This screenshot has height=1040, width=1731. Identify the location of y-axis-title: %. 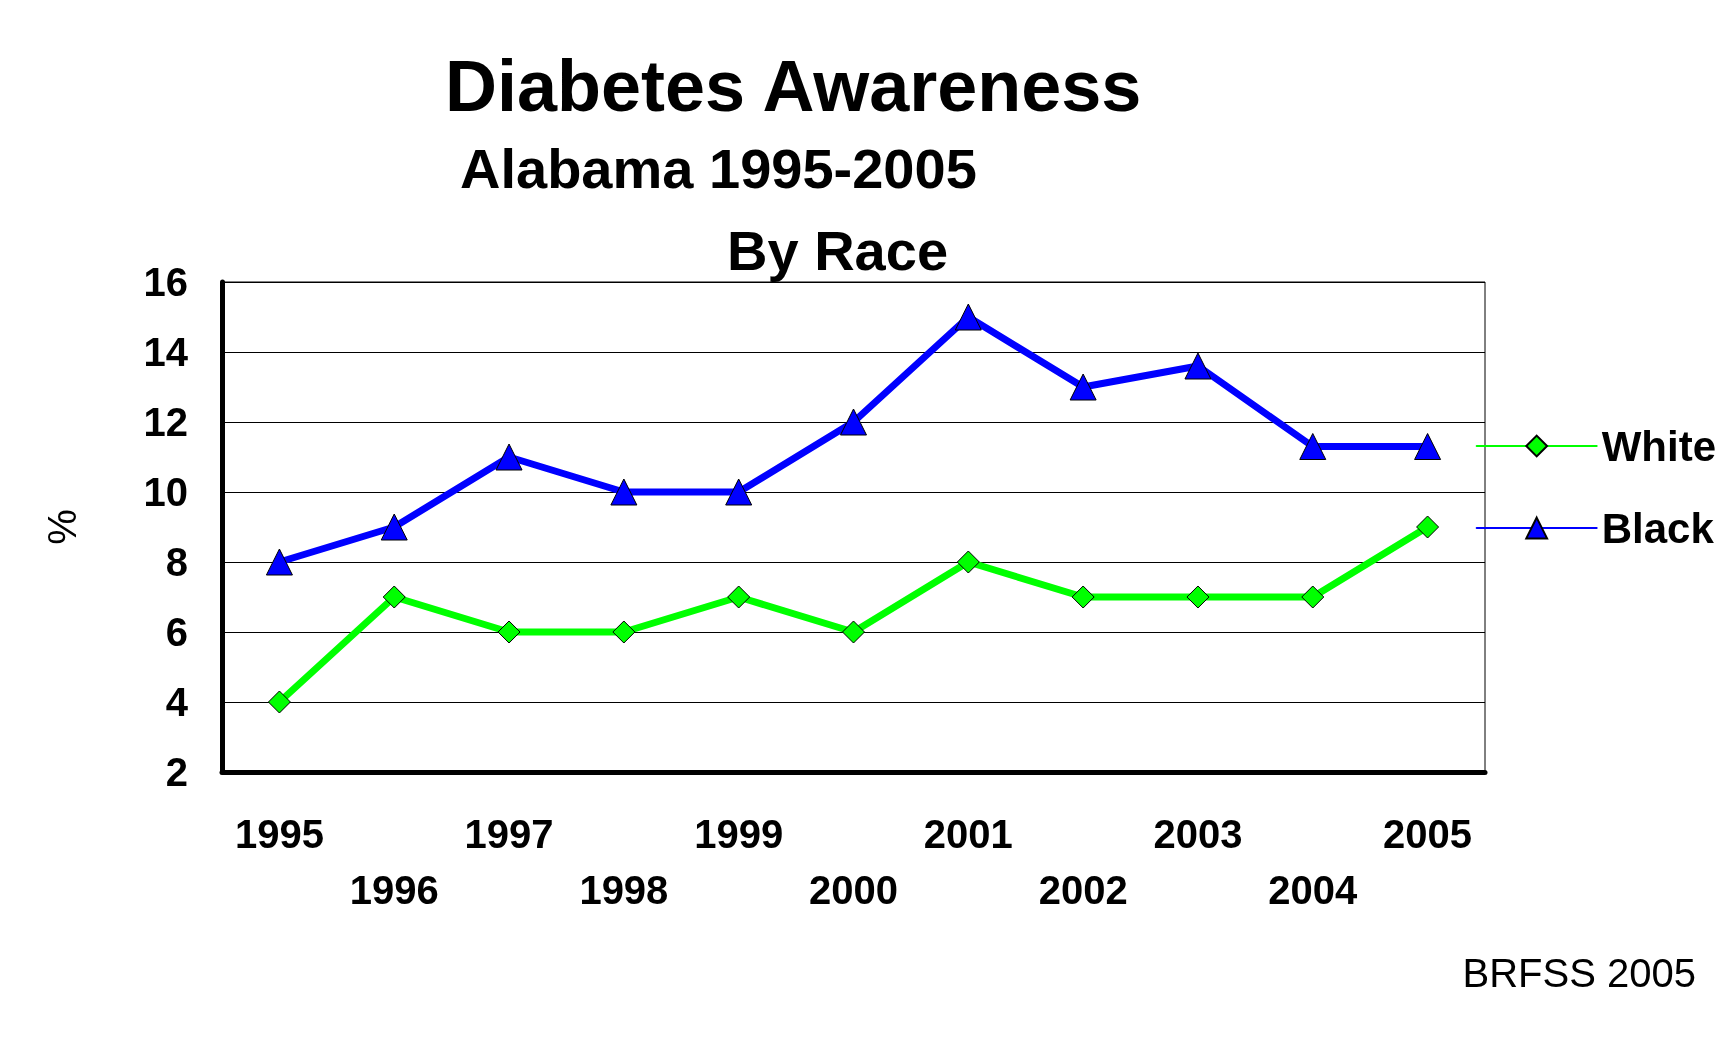
(62, 527).